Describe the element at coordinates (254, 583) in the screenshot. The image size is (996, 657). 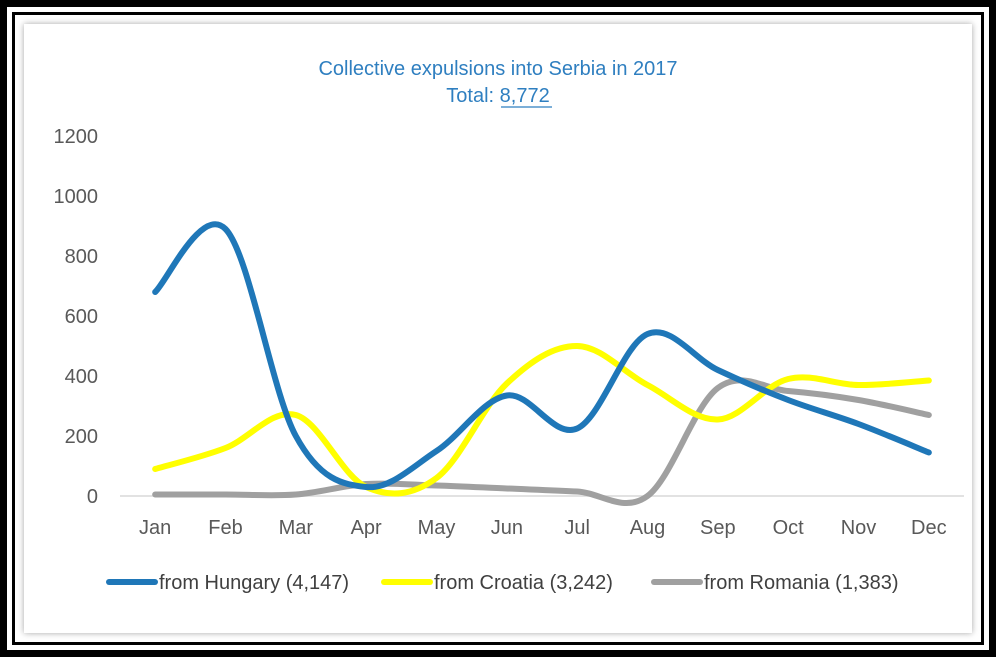
I see `legend-label: from Hungary (4,147)` at that location.